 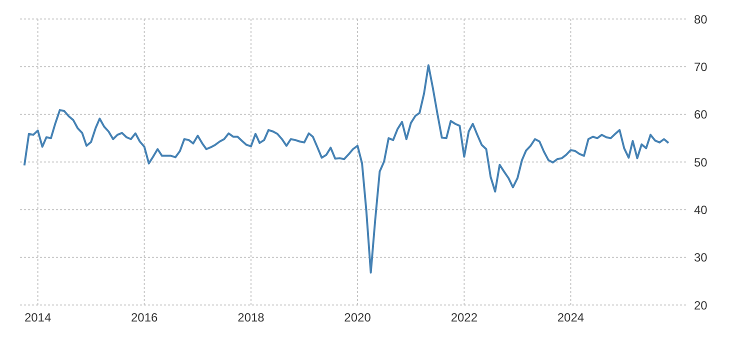 What do you see at coordinates (701, 209) in the screenshot?
I see `y-tick-label: 40` at bounding box center [701, 209].